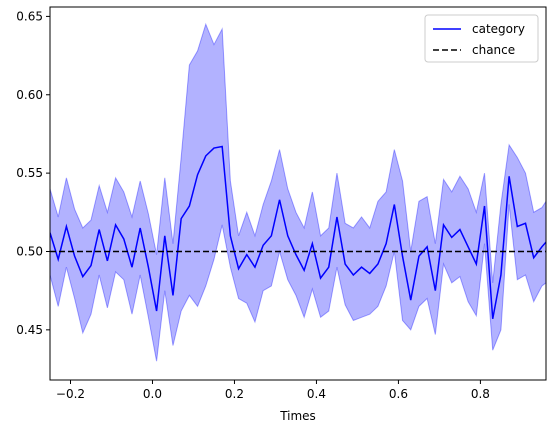  I want to click on x-axis-title: Times, so click(297, 416).